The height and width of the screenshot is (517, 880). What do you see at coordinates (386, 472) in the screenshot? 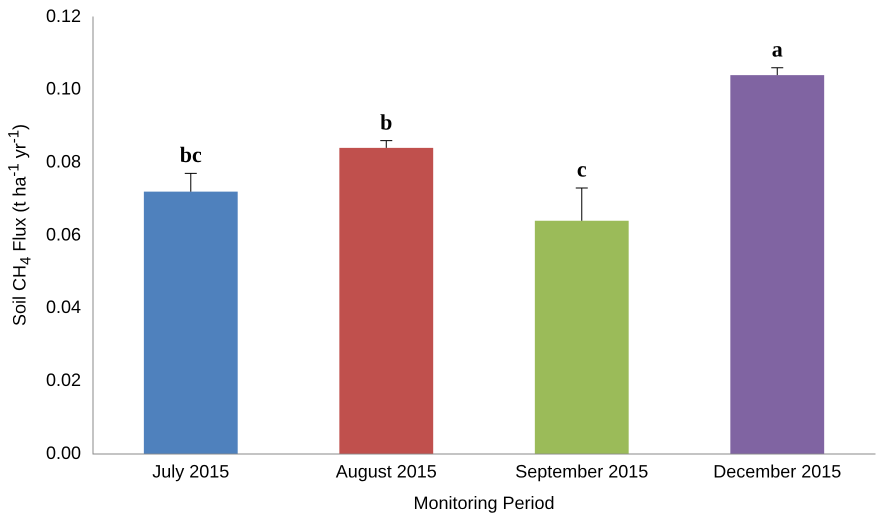
I see `x-tick-label: August 2015` at bounding box center [386, 472].